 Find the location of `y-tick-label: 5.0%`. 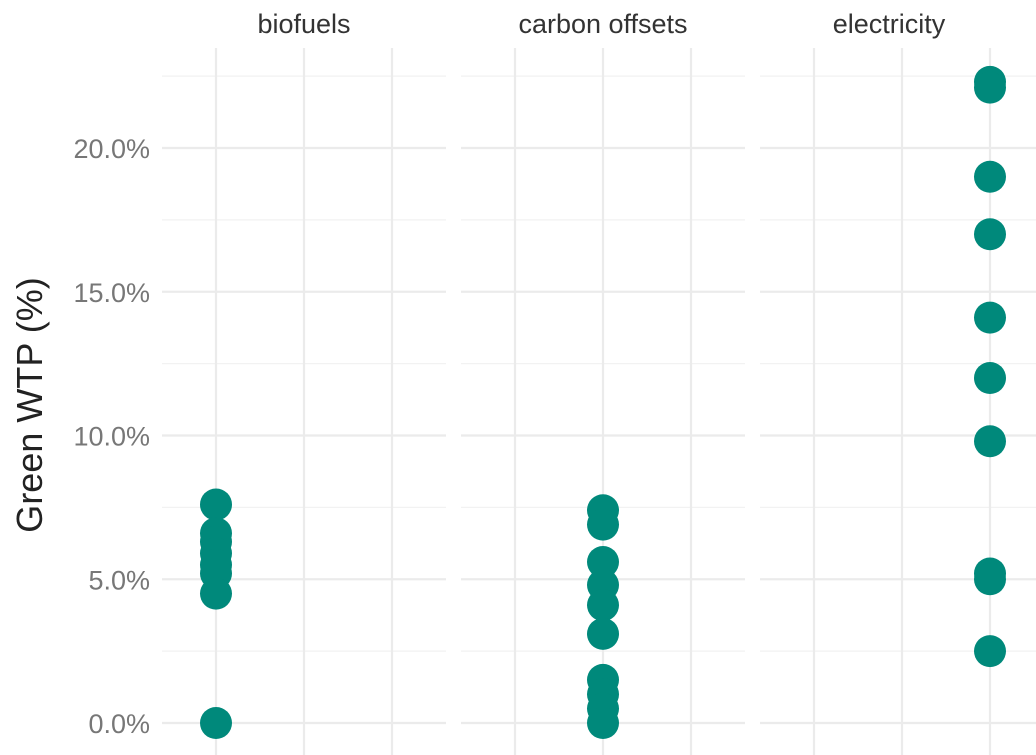

y-tick-label: 5.0% is located at coordinates (119, 580).